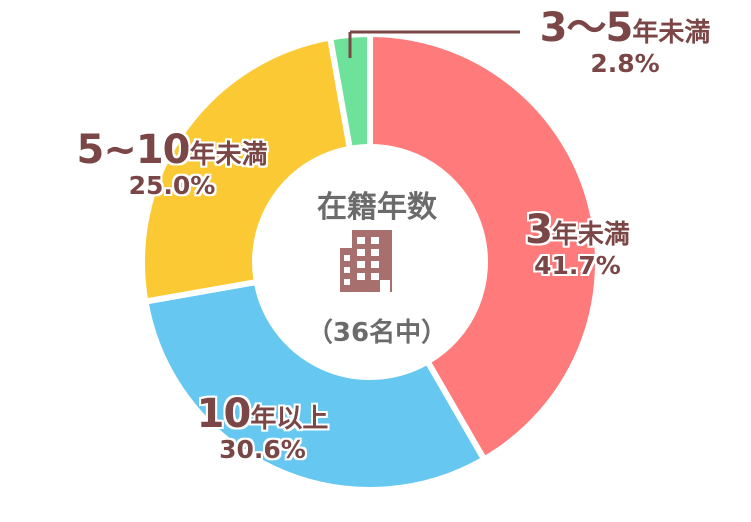 This screenshot has height=522, width=751. I want to click on label-number: 10, so click(224, 414).